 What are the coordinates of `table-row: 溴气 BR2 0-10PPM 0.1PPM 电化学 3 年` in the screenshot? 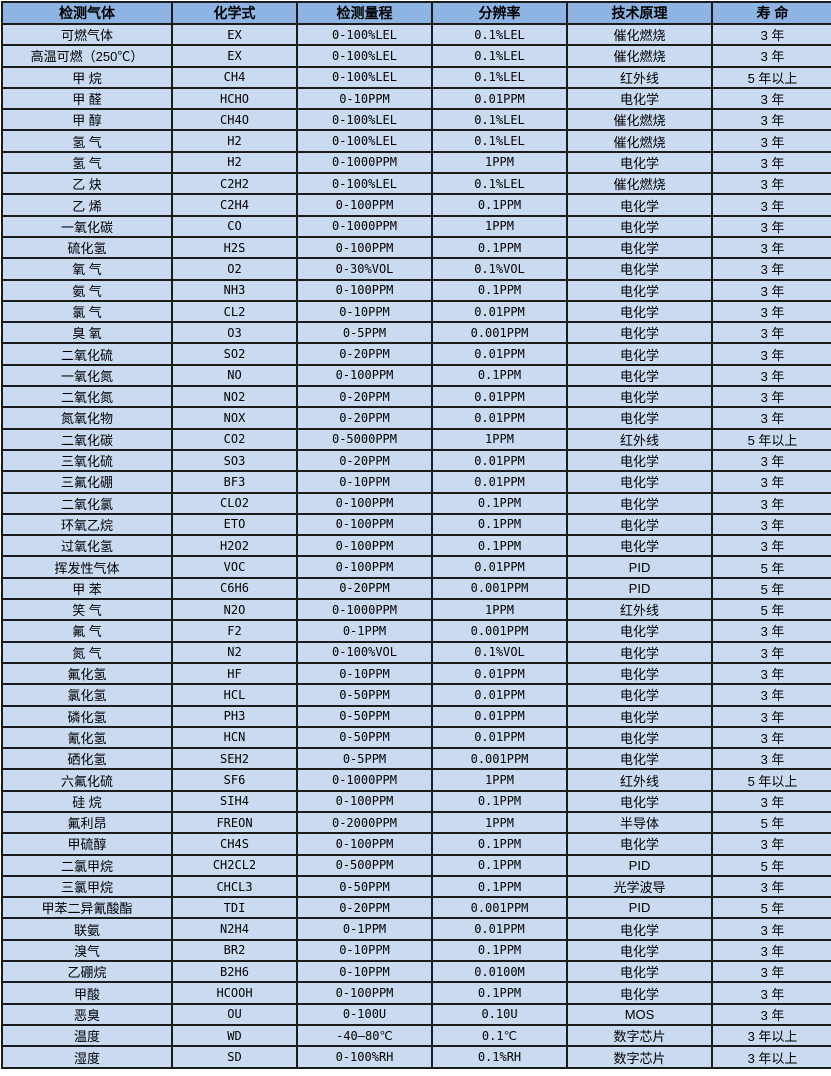 It's located at (416, 950).